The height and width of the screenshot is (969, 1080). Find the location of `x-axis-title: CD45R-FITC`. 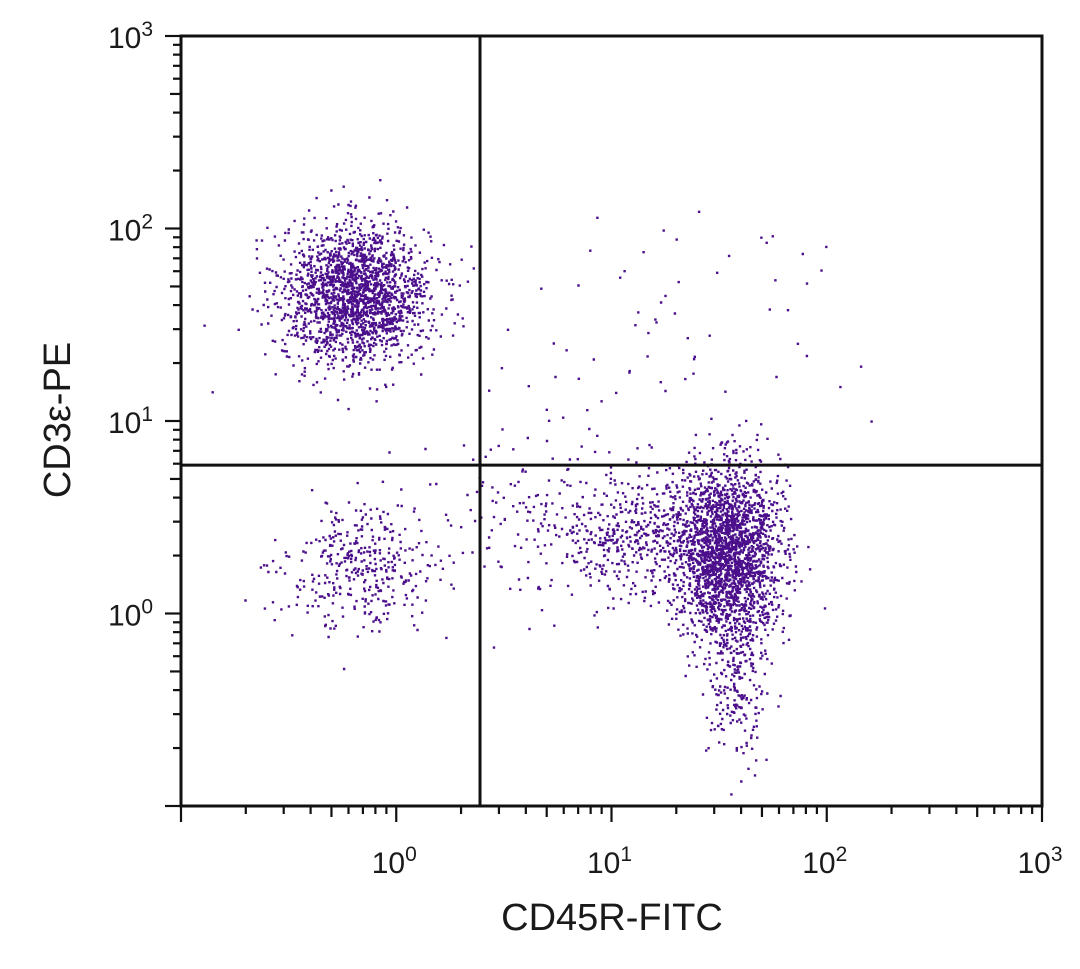

x-axis-title: CD45R-FITC is located at coordinates (612, 918).